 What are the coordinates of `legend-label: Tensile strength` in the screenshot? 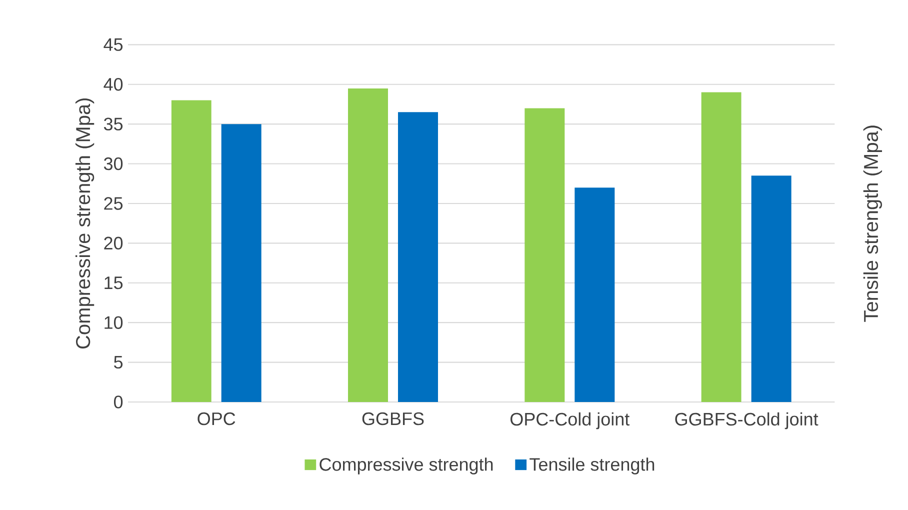 It's located at (592, 466).